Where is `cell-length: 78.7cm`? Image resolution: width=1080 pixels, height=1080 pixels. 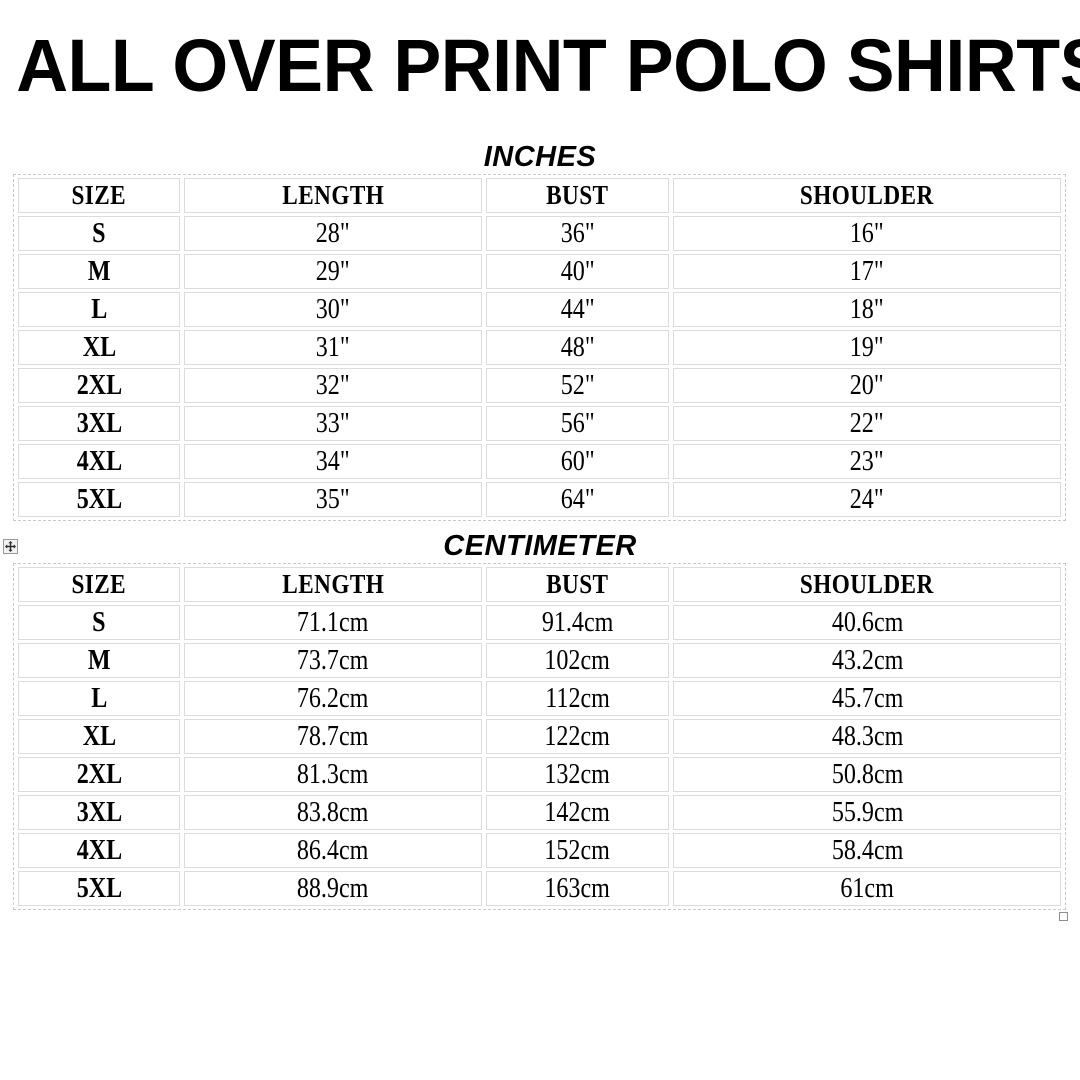 cell-length: 78.7cm is located at coordinates (333, 736).